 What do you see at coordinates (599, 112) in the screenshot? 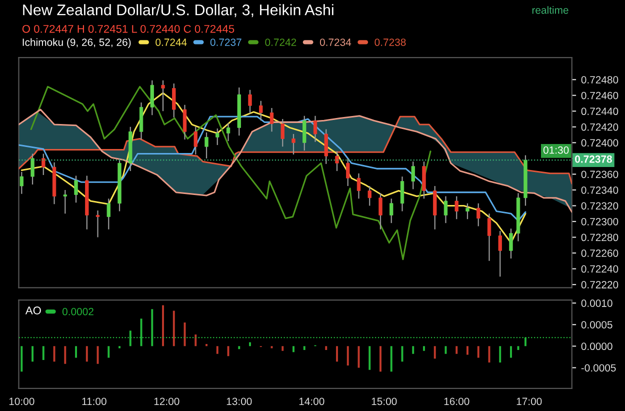
I see `y-tick-label: 0.72440` at bounding box center [599, 112].